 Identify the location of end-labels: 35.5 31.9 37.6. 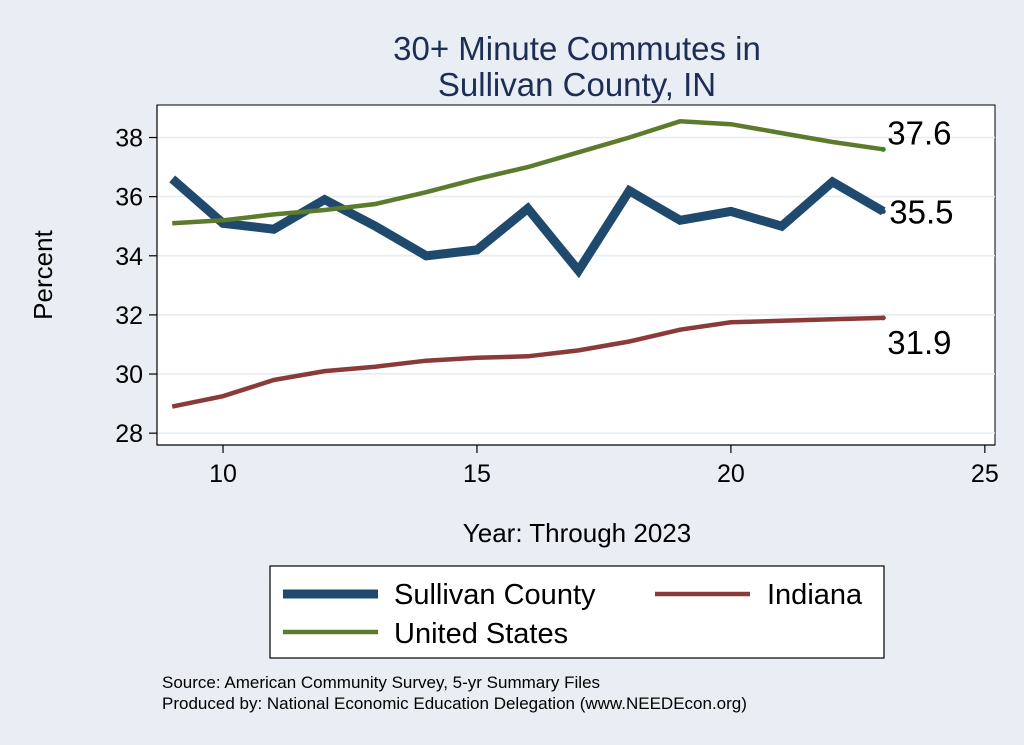
(920, 237).